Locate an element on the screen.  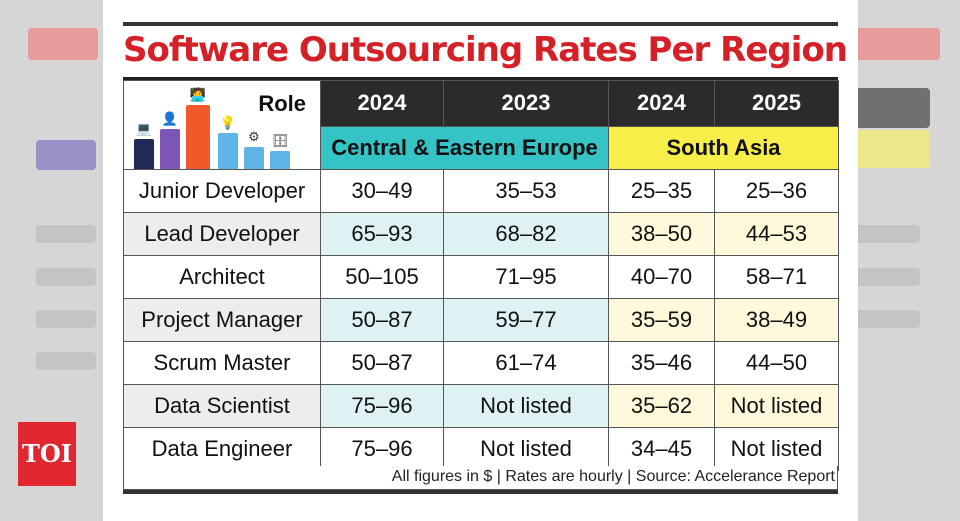
rate-cell: 38–49 is located at coordinates (776, 320).